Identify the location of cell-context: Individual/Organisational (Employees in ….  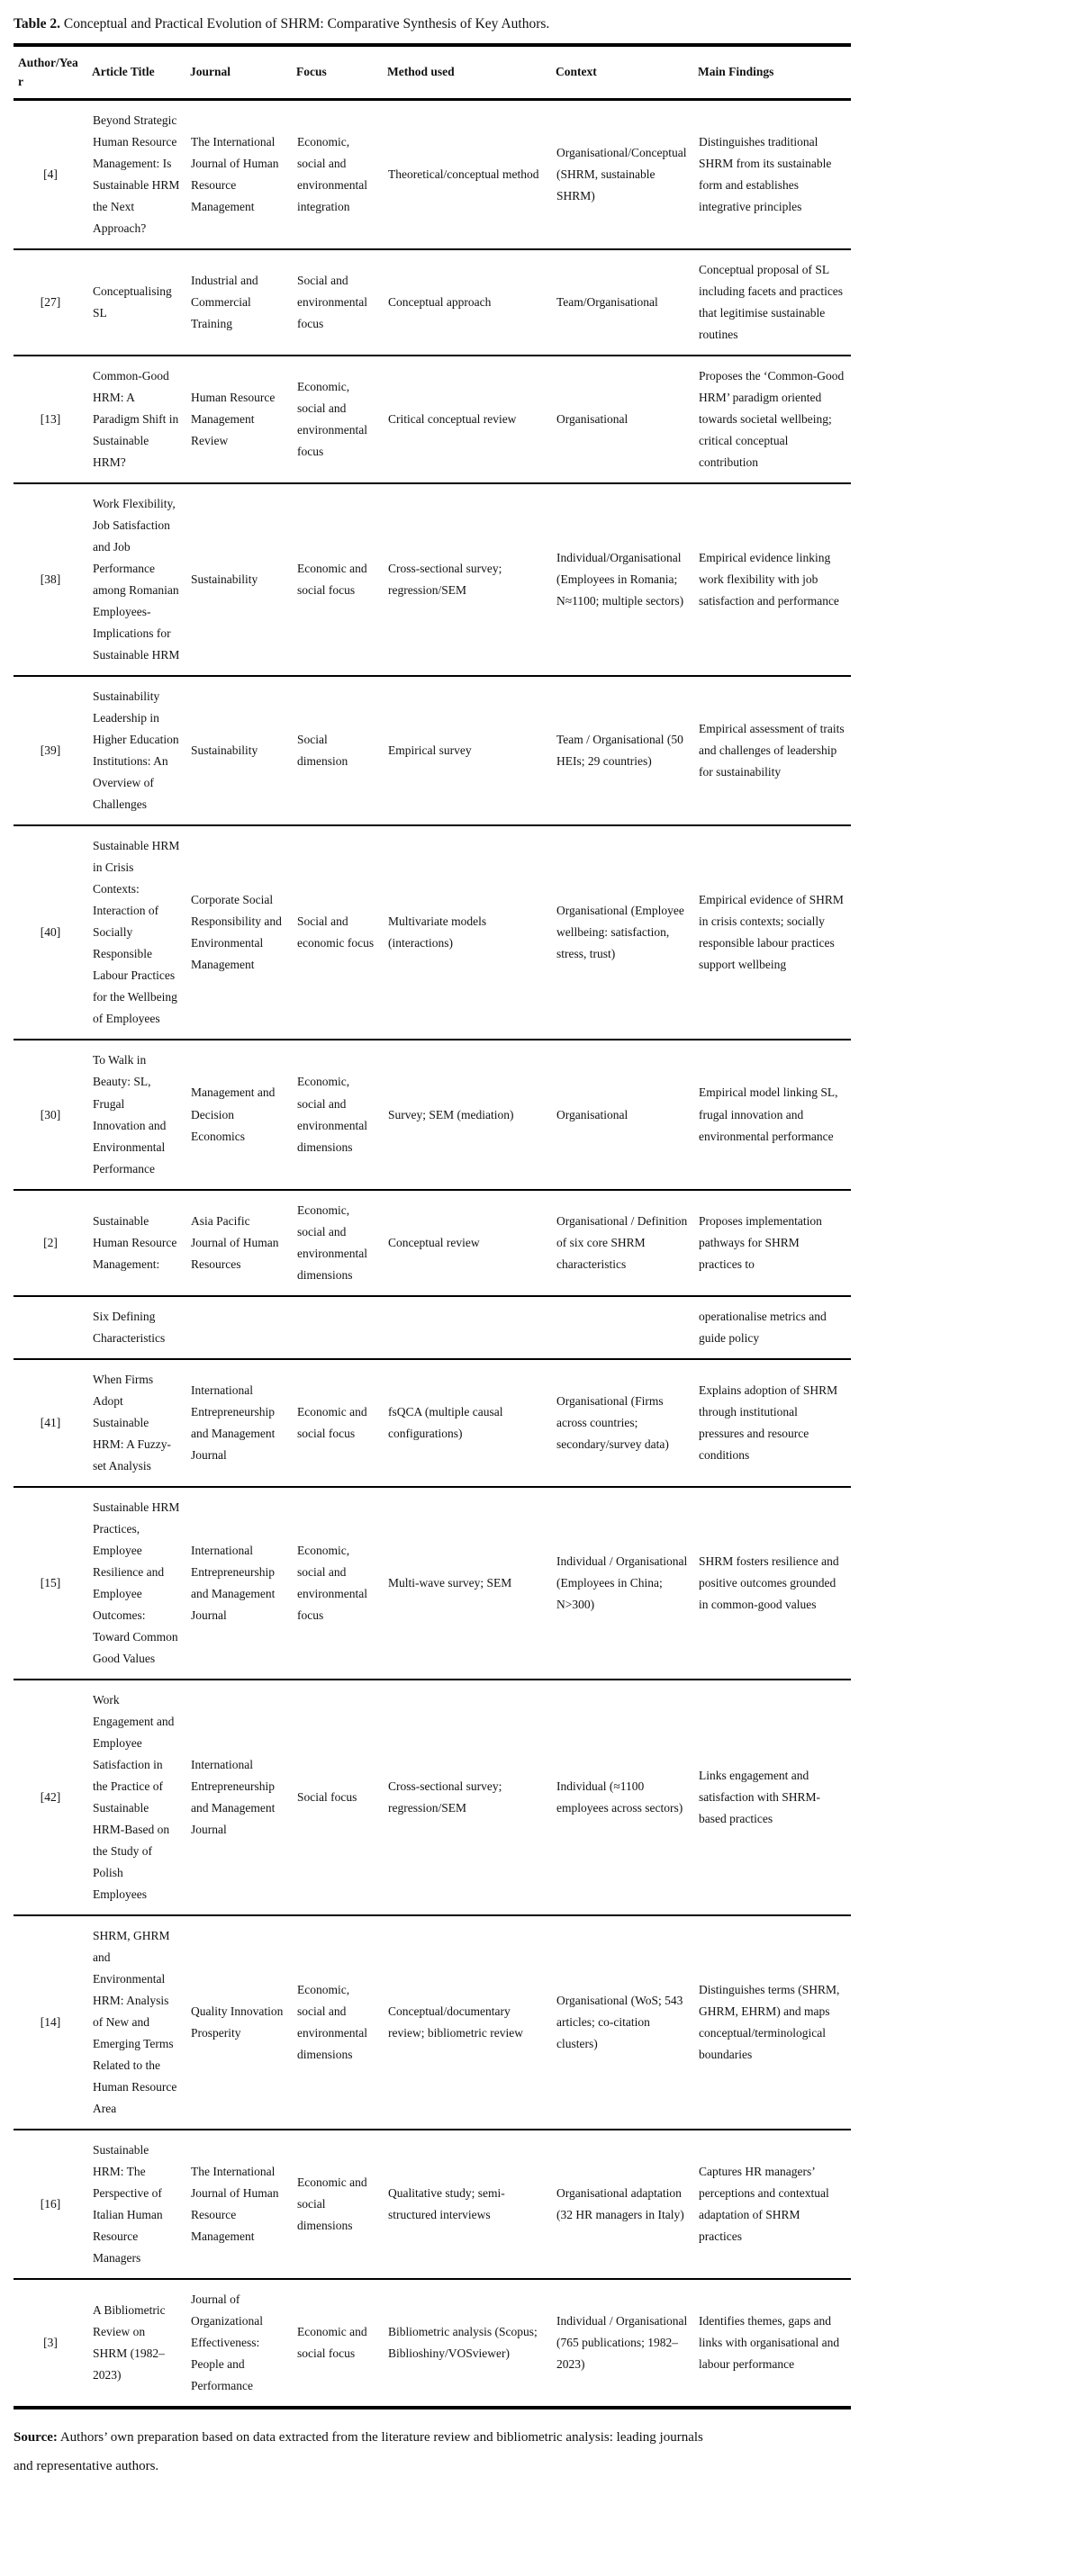
(622, 579).